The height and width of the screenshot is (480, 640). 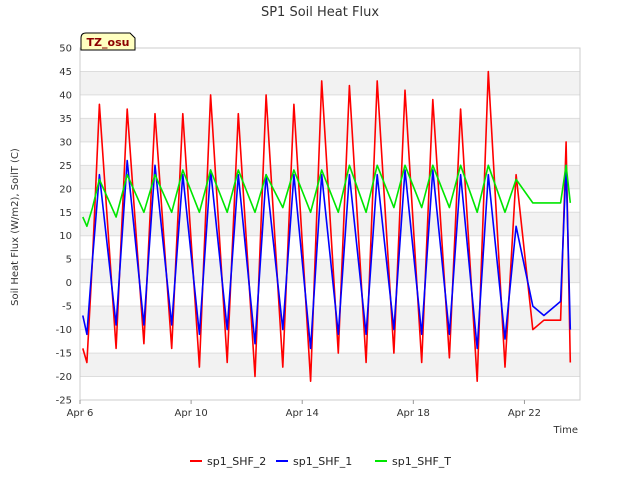 What do you see at coordinates (65, 119) in the screenshot?
I see `y-tick-label: 35` at bounding box center [65, 119].